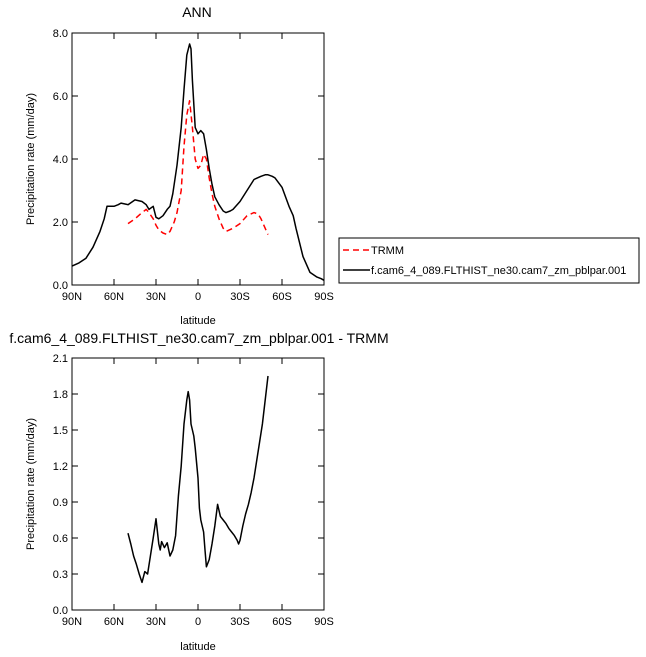 Image resolution: width=646 pixels, height=657 pixels. What do you see at coordinates (60, 34) in the screenshot?
I see `top-y-tick-label: 8.0` at bounding box center [60, 34].